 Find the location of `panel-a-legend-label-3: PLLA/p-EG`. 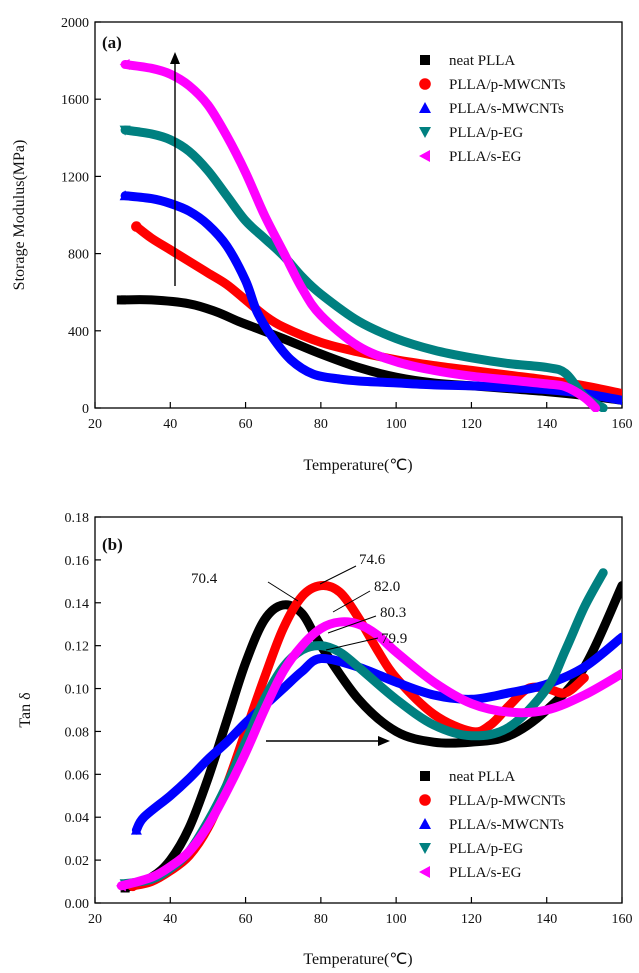

panel-a-legend-label-3: PLLA/p-EG is located at coordinates (486, 133).